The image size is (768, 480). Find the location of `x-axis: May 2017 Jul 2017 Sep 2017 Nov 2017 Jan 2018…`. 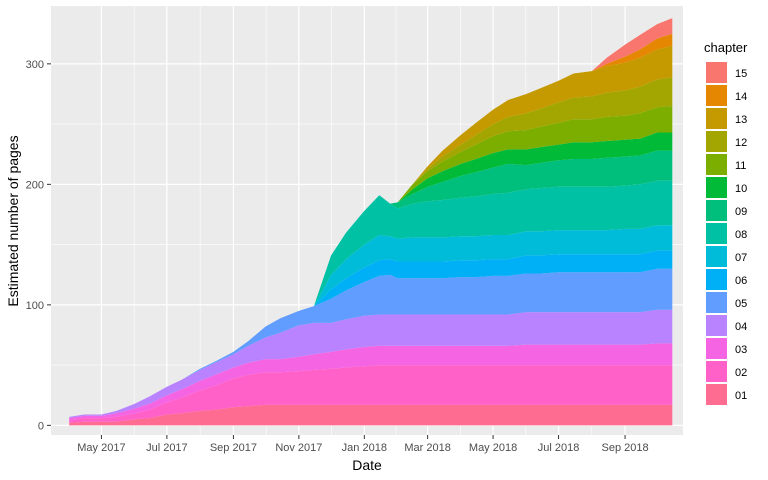

x-axis: May 2017 Jul 2017 Sep 2017 Nov 2017 Jan 2018… is located at coordinates (362, 444).